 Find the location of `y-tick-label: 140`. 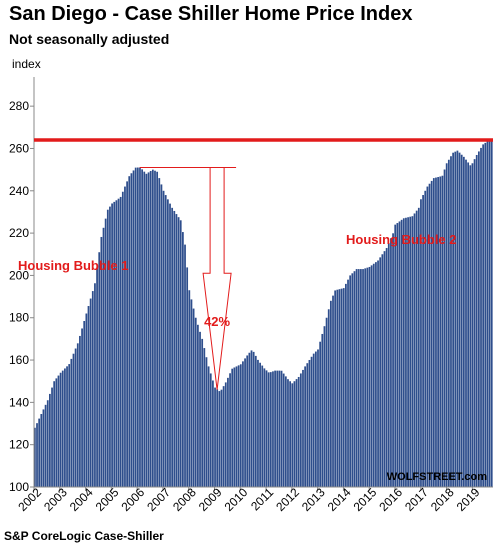

y-tick-label: 140 is located at coordinates (19, 402).